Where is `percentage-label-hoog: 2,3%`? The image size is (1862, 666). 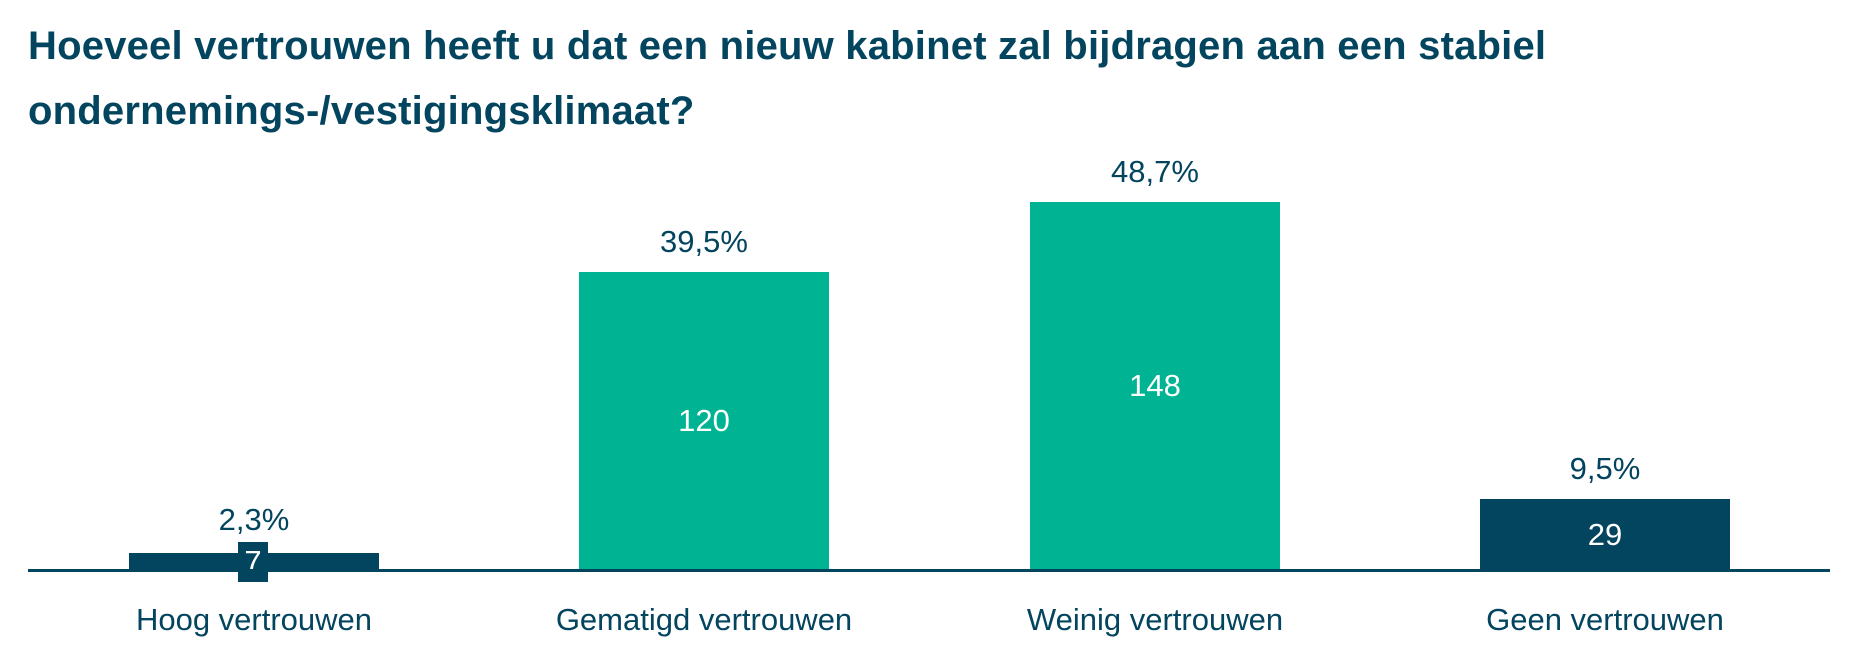 percentage-label-hoog: 2,3% is located at coordinates (254, 519).